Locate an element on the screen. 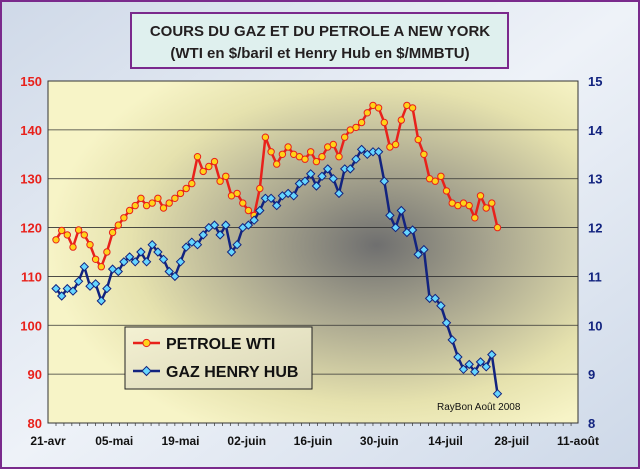 The width and height of the screenshot is (640, 469). x-tick-label: 19-mai is located at coordinates (180, 441).